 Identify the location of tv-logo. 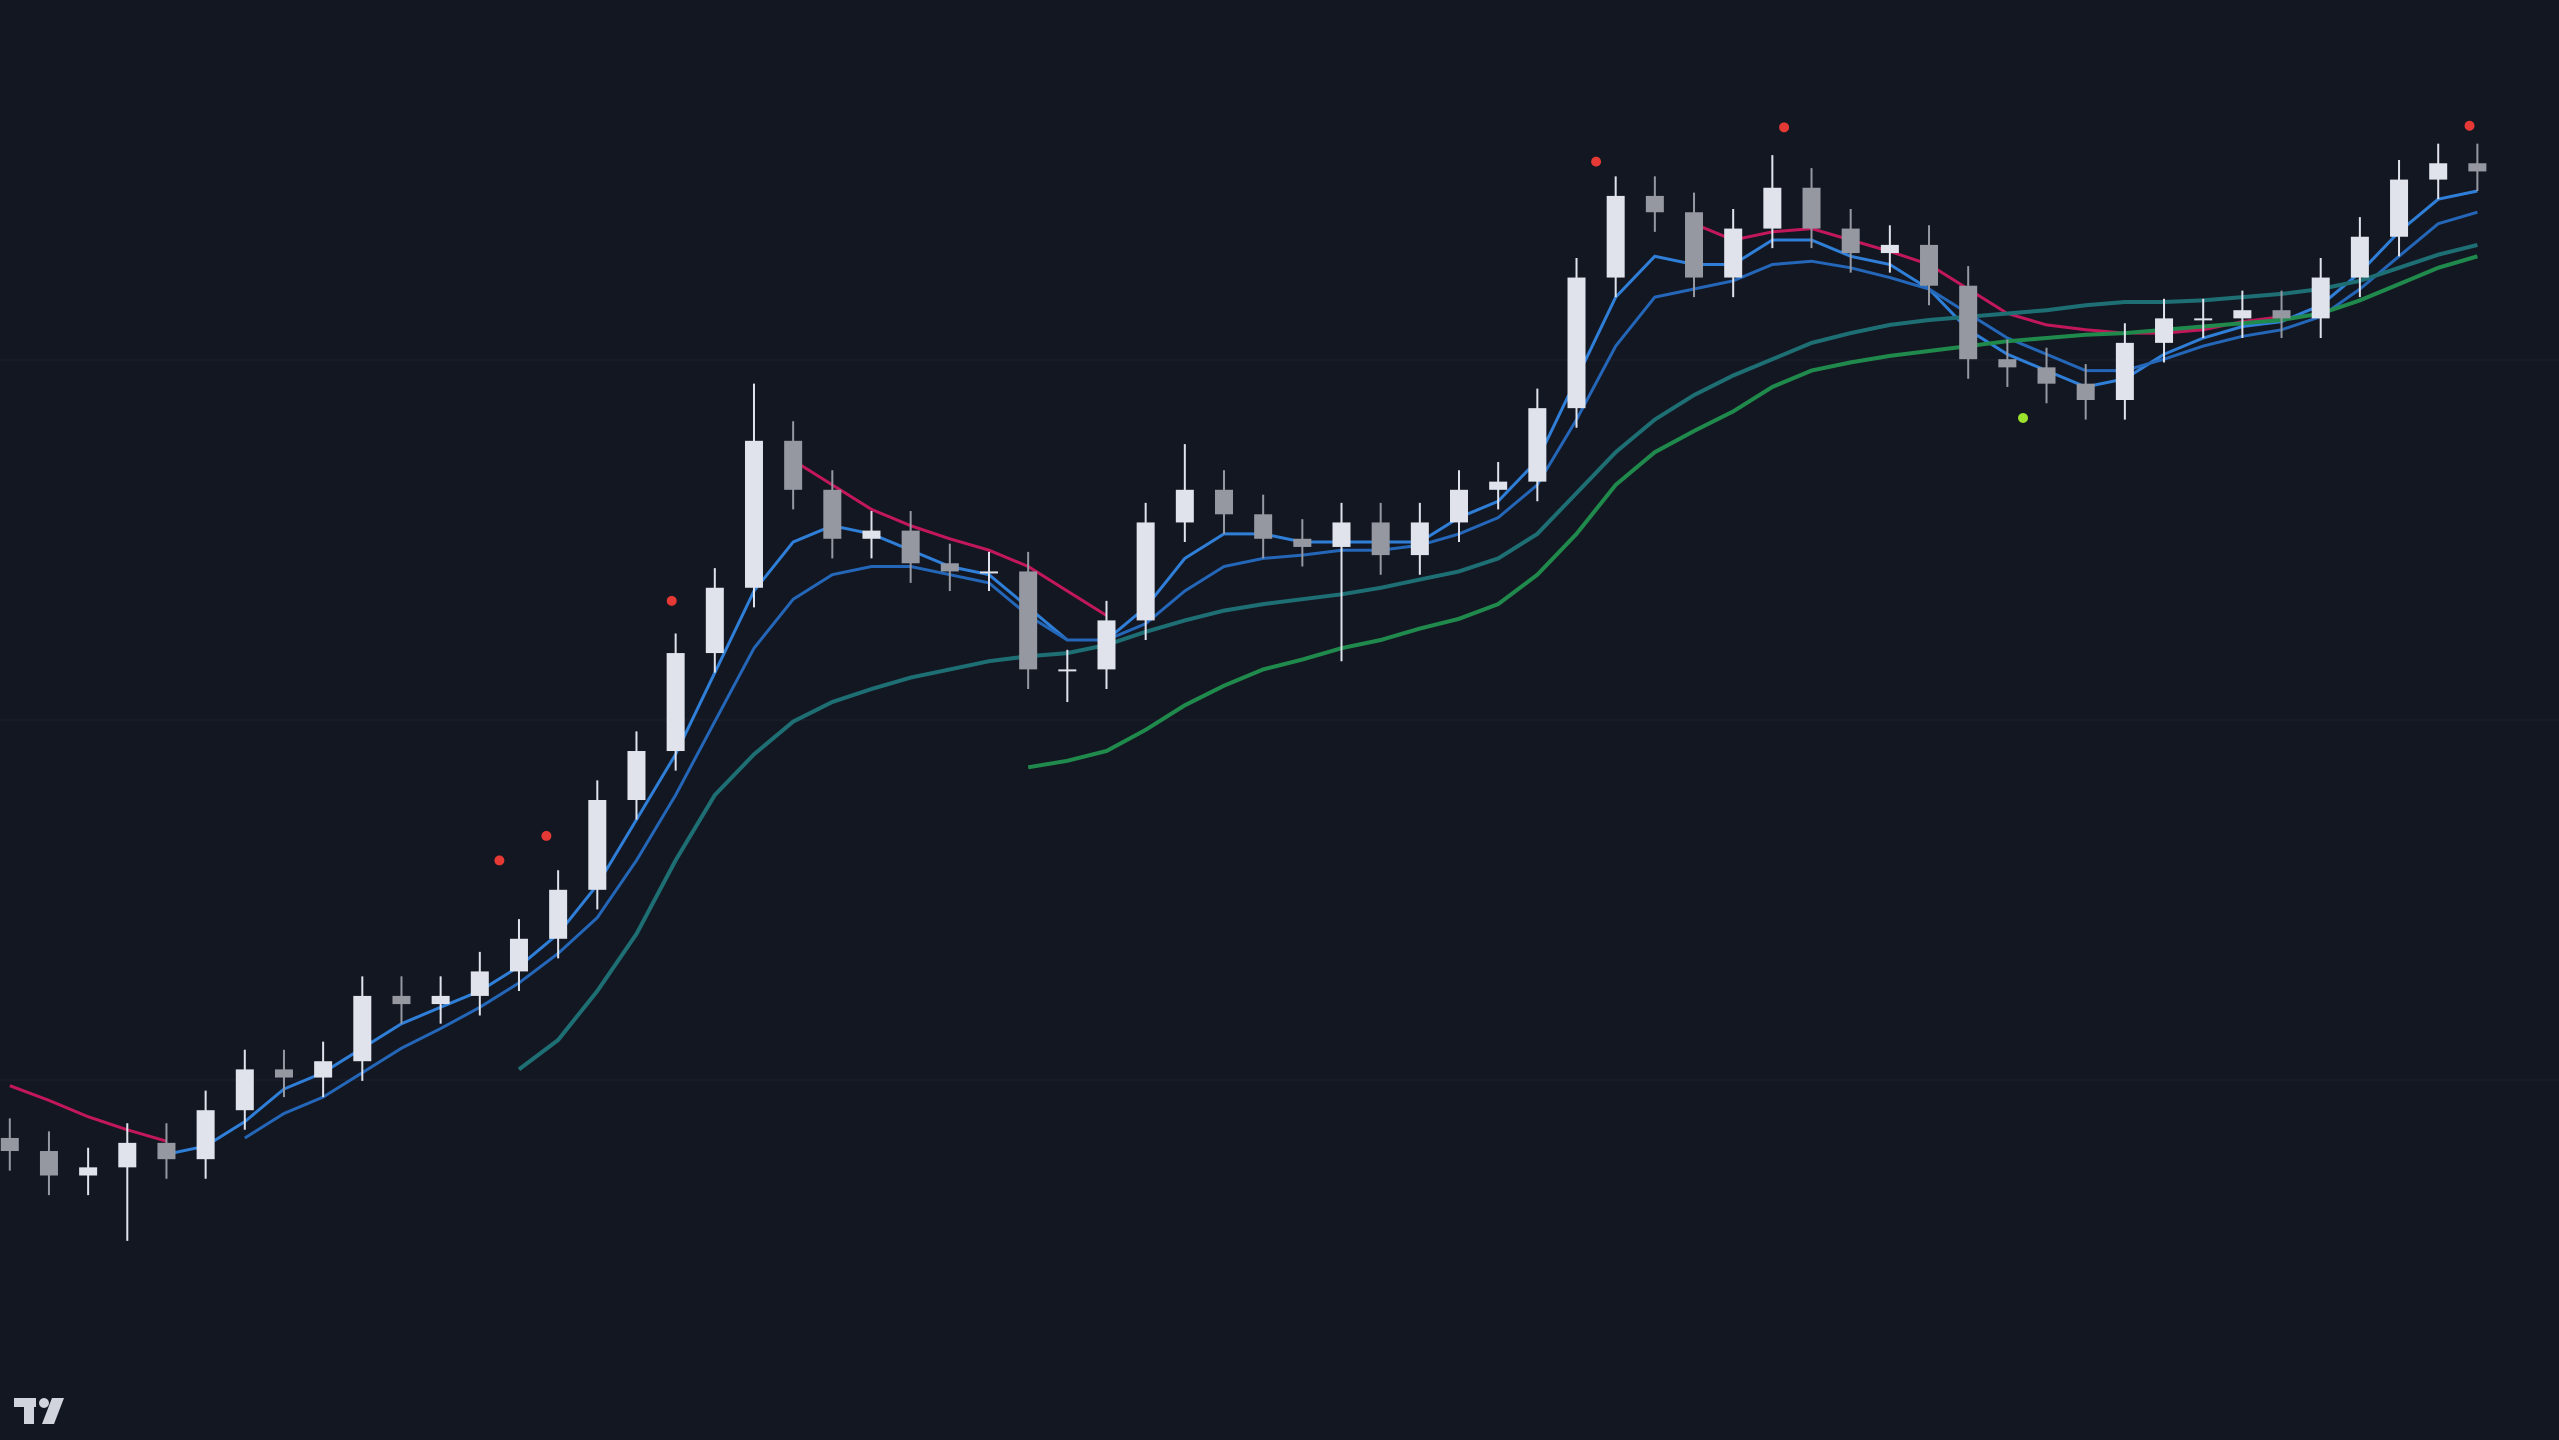
(39, 1411).